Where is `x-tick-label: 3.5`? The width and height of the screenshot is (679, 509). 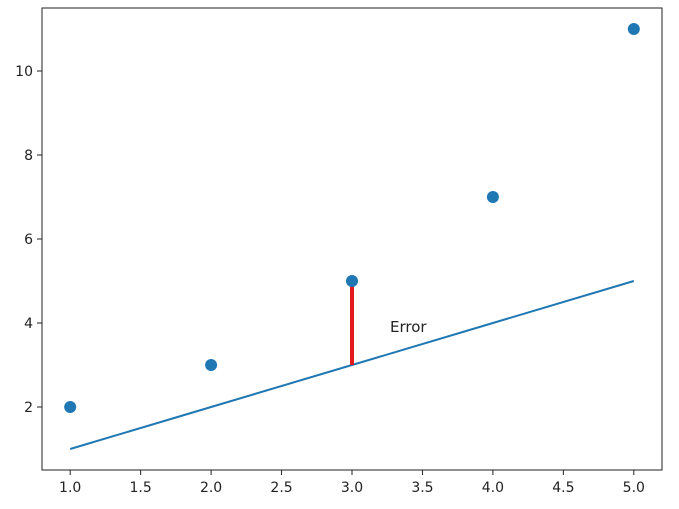
x-tick-label: 3.5 is located at coordinates (422, 488).